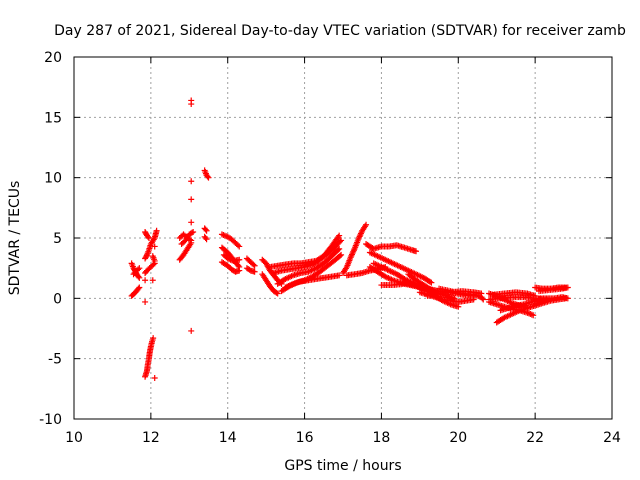  I want to click on y-tick-label: 10, so click(53, 179).